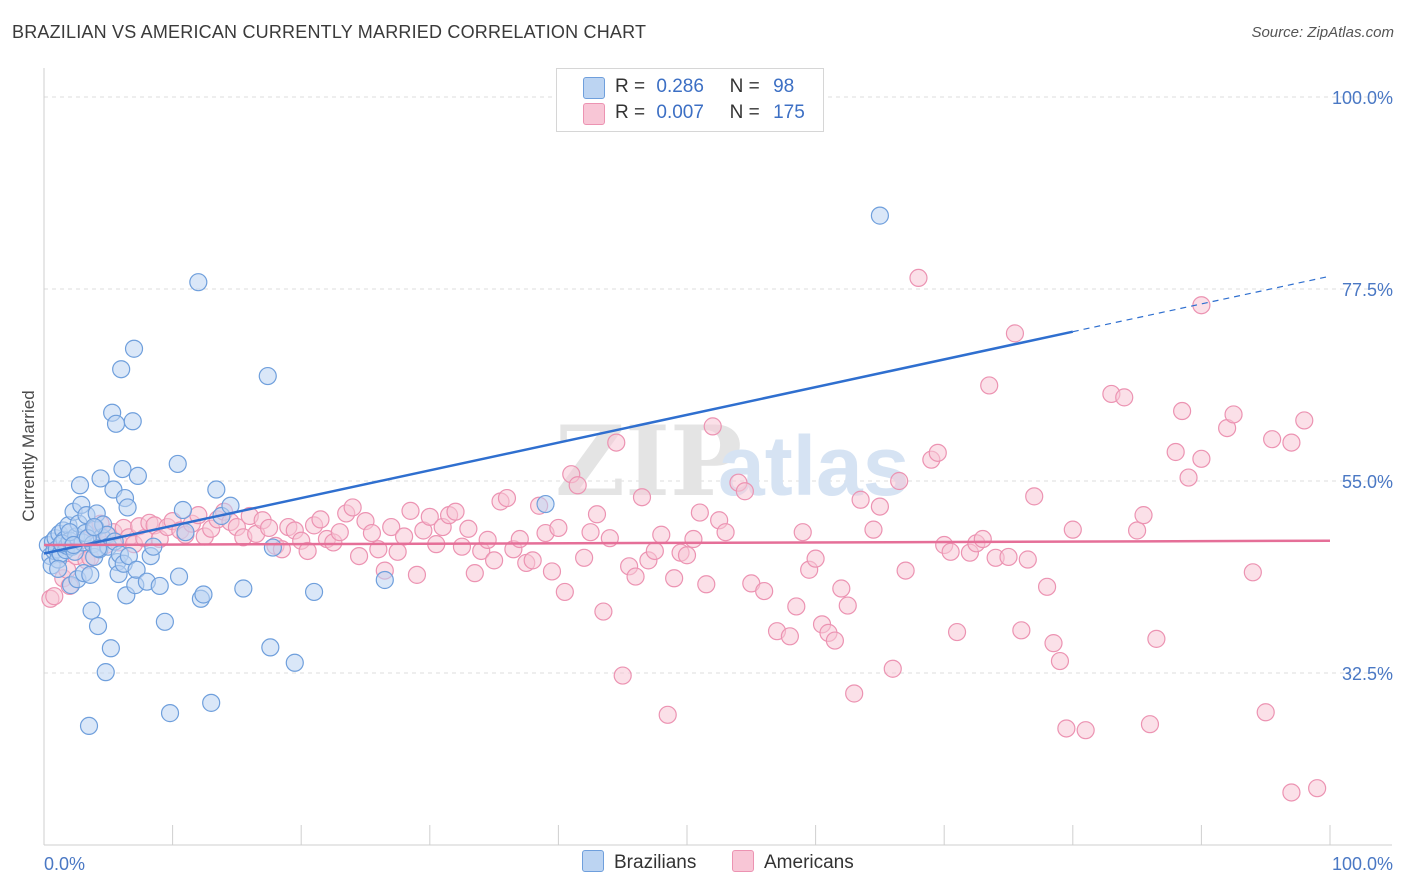 Image resolution: width=1406 pixels, height=892 pixels. What do you see at coordinates (1322, 32) in the screenshot?
I see `source-label: Source: ZipAtlas.com` at bounding box center [1322, 32].